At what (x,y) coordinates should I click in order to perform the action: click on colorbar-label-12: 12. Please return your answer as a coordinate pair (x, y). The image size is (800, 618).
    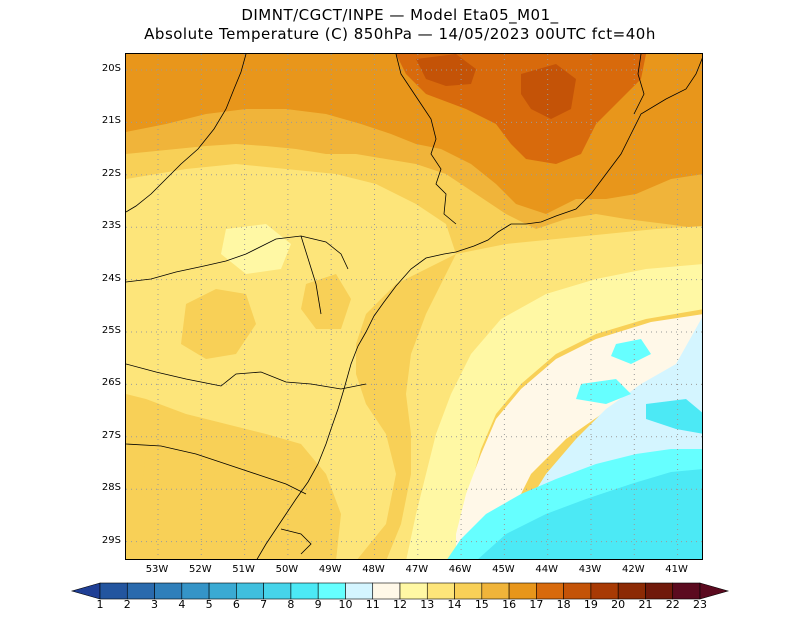
    Looking at the image, I should click on (400, 604).